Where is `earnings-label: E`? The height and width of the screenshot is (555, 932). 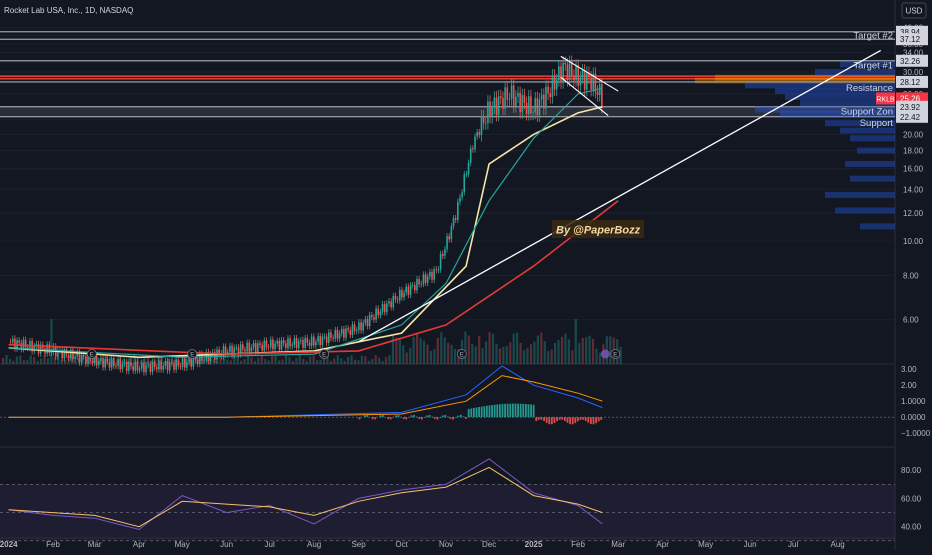
earnings-label: E is located at coordinates (92, 356).